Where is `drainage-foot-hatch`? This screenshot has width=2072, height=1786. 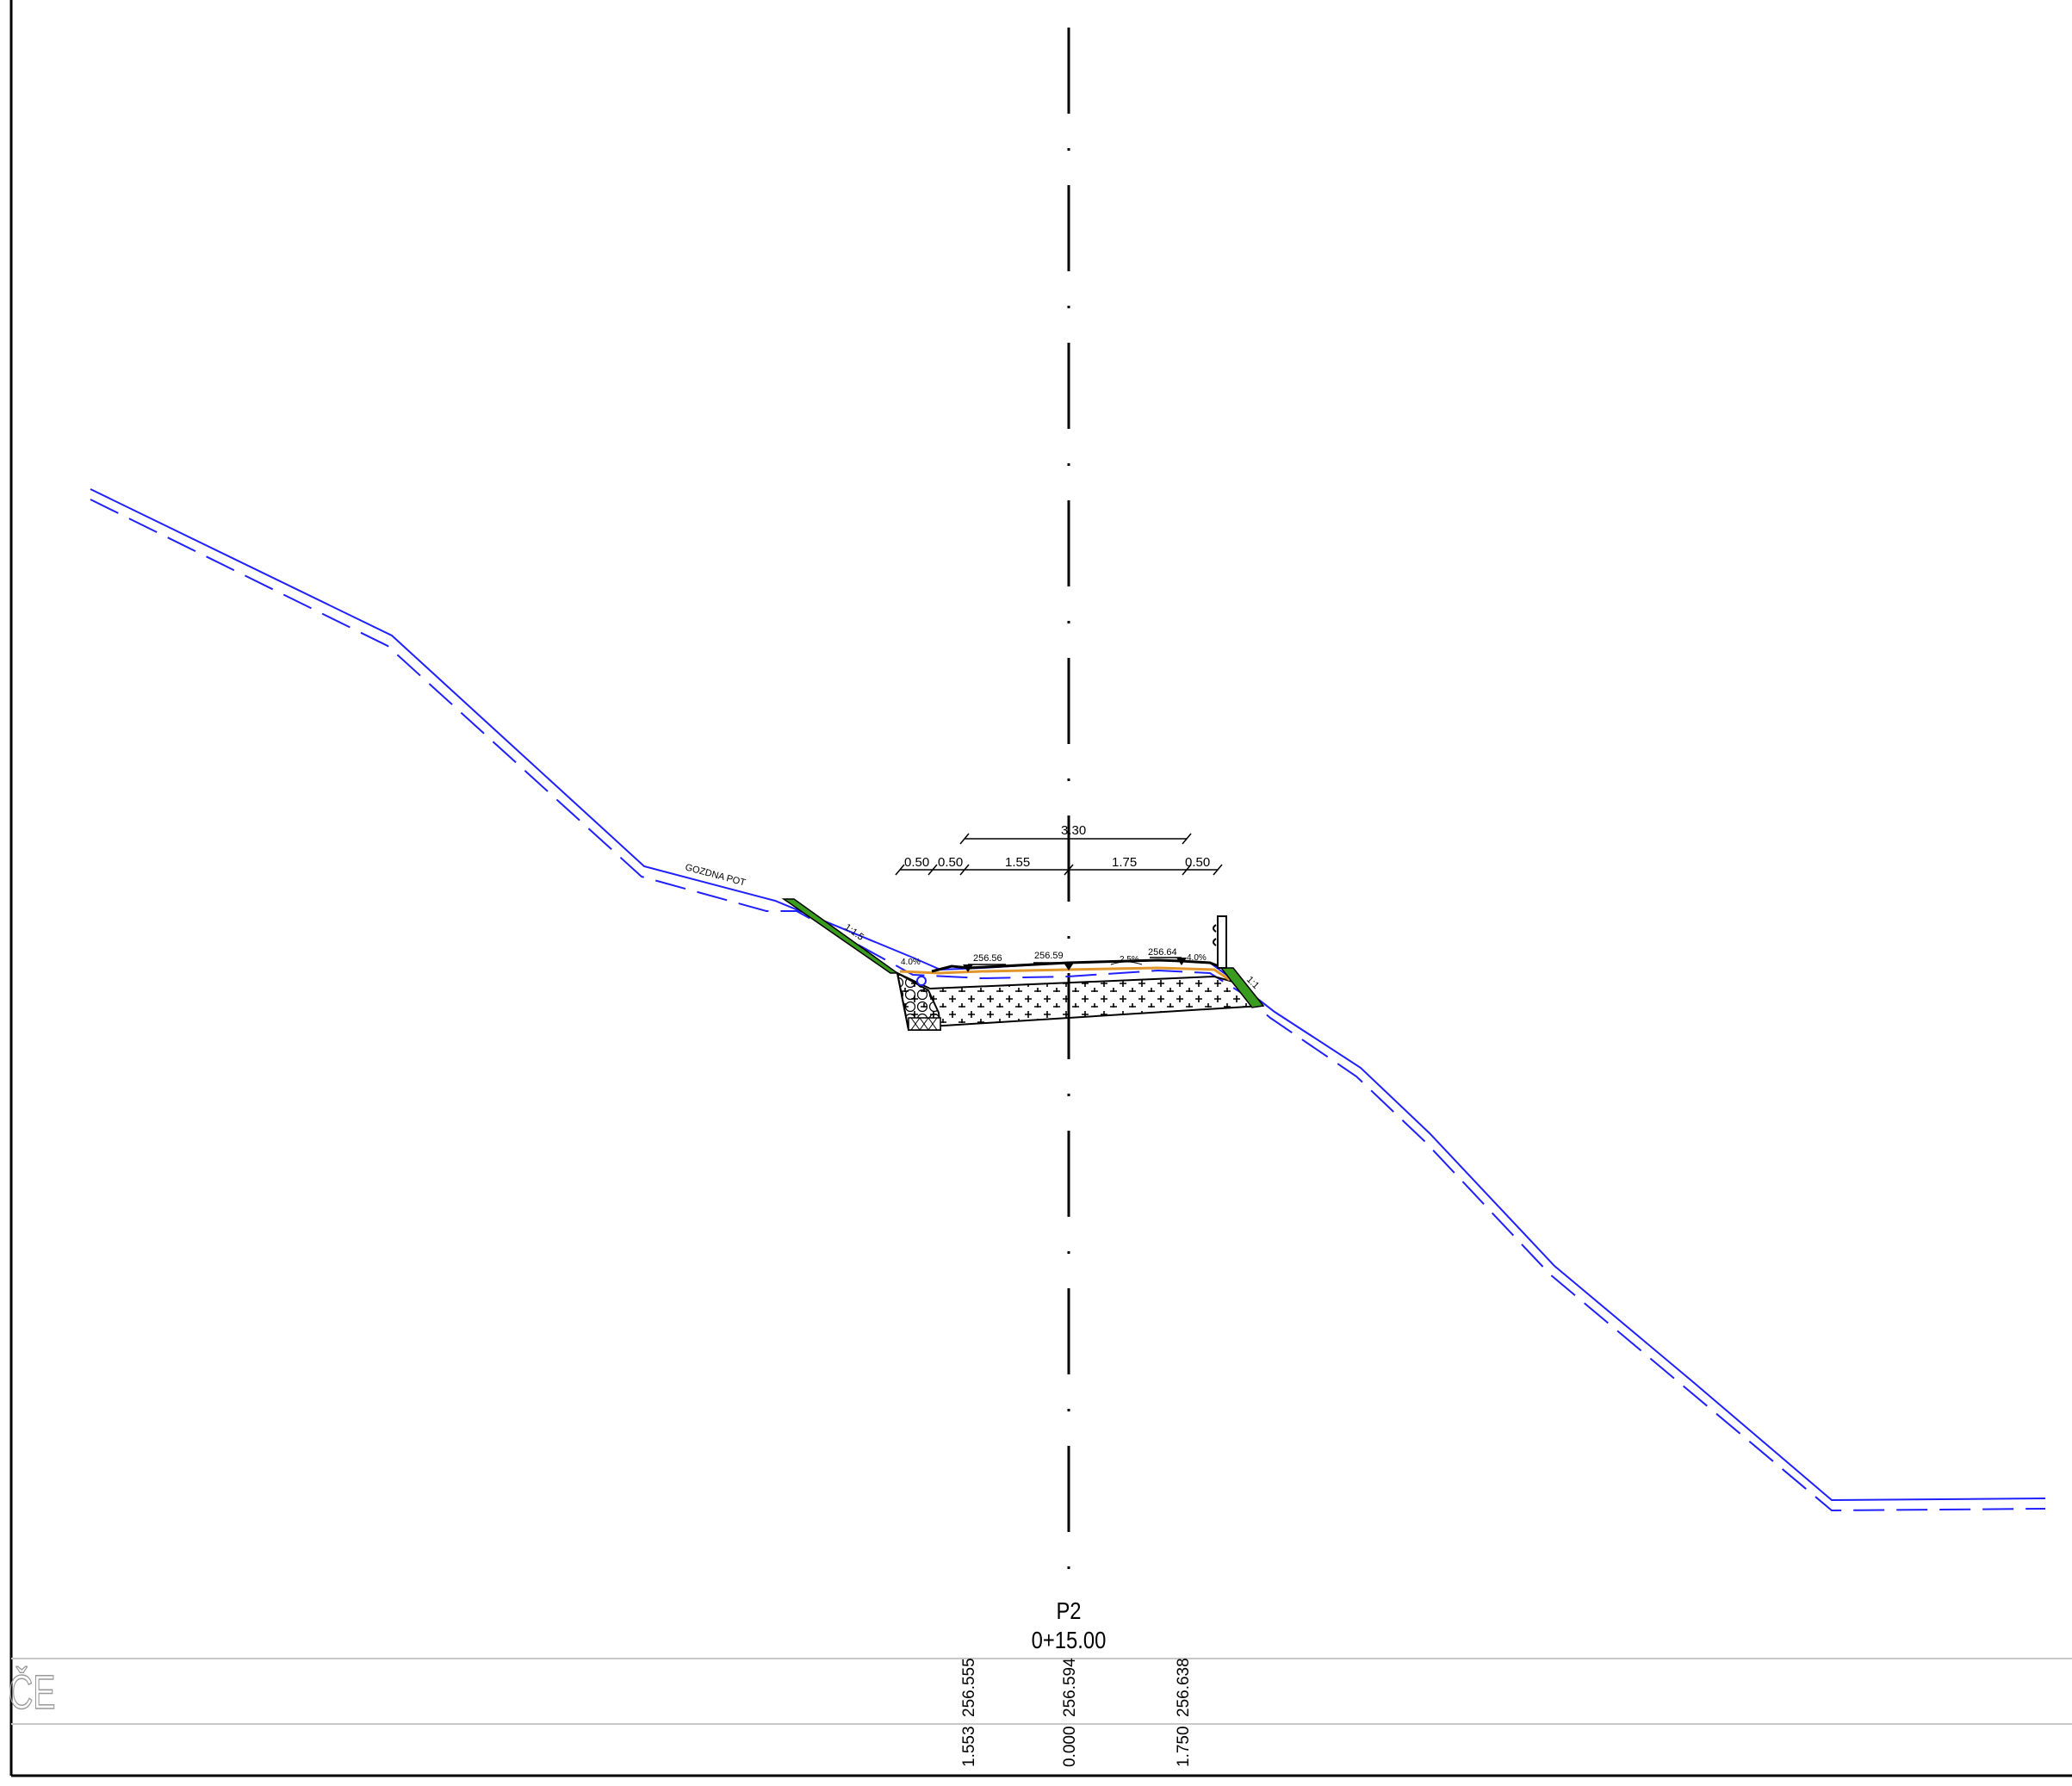
drainage-foot-hatch is located at coordinates (924, 1024).